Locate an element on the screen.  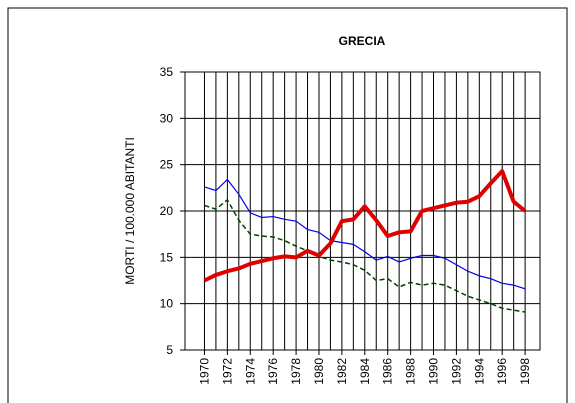
x-tick-label: 1974 is located at coordinates (250, 371).